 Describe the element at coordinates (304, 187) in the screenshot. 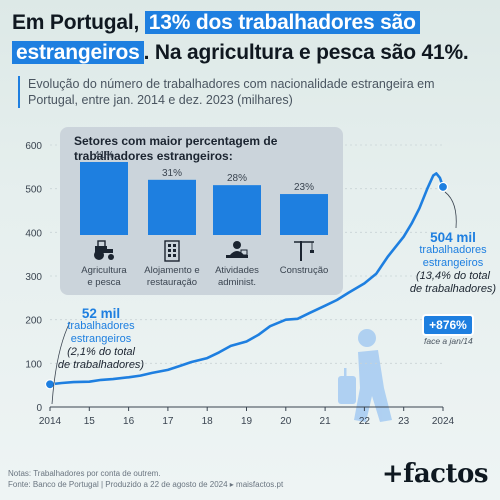

I see `bar-value-label: 23%` at that location.